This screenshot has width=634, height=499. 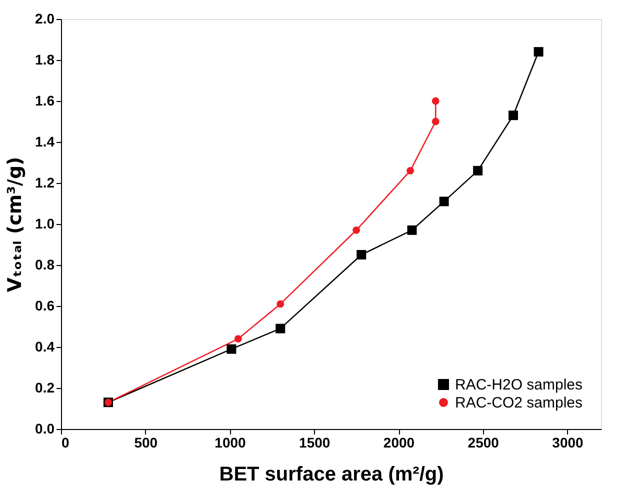 I want to click on y-tick-label: 1.6, so click(x=45, y=100).